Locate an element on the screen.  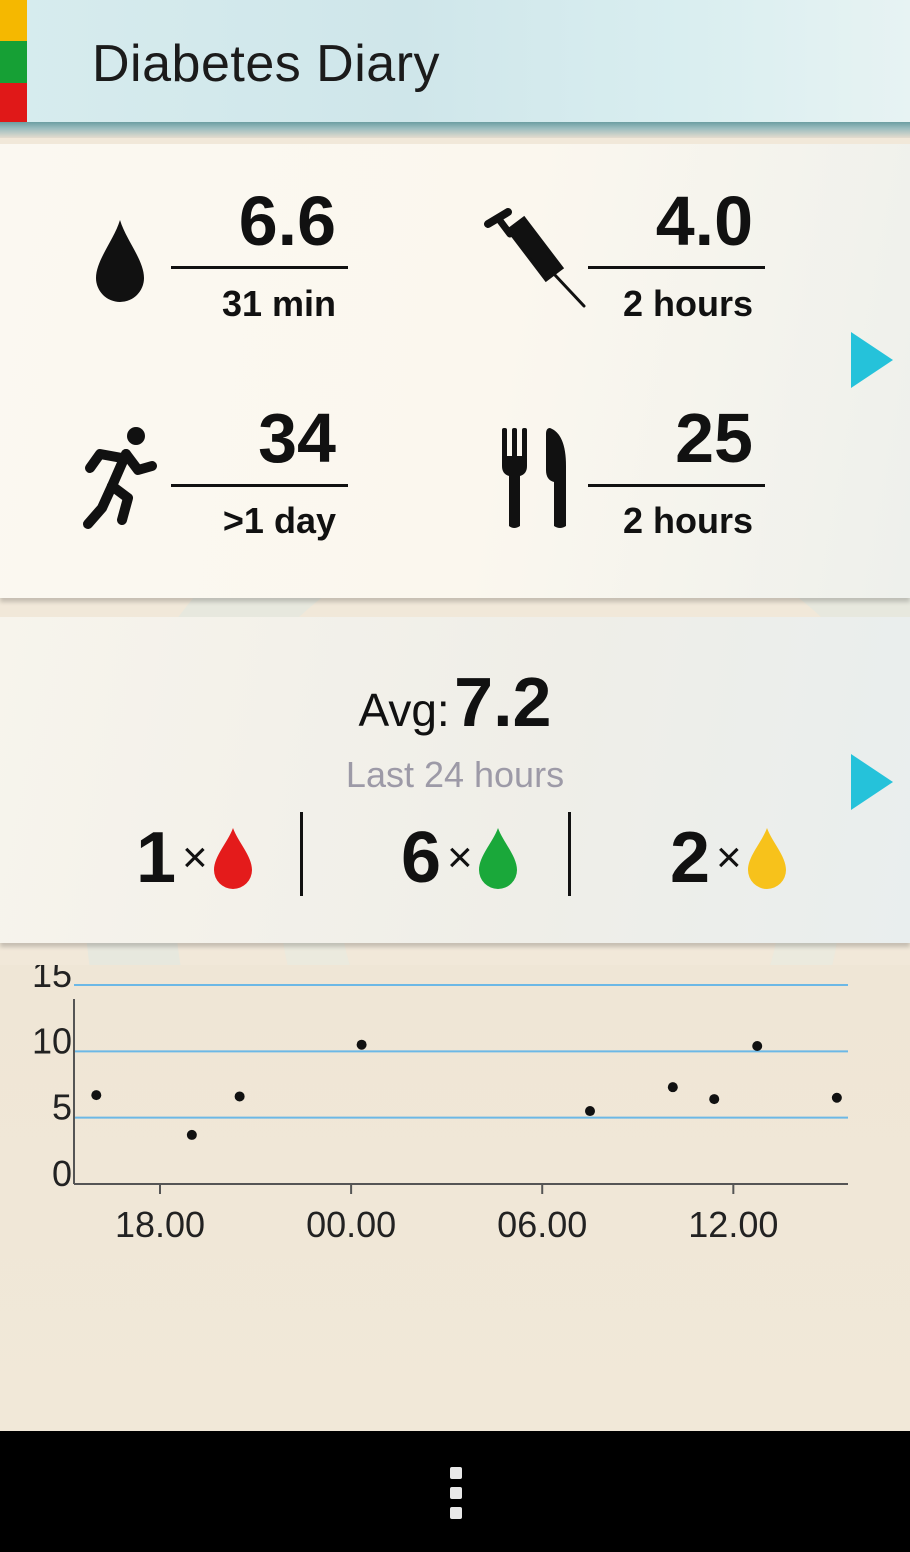
x-tick-label: 00.00 is located at coordinates (351, 1224).